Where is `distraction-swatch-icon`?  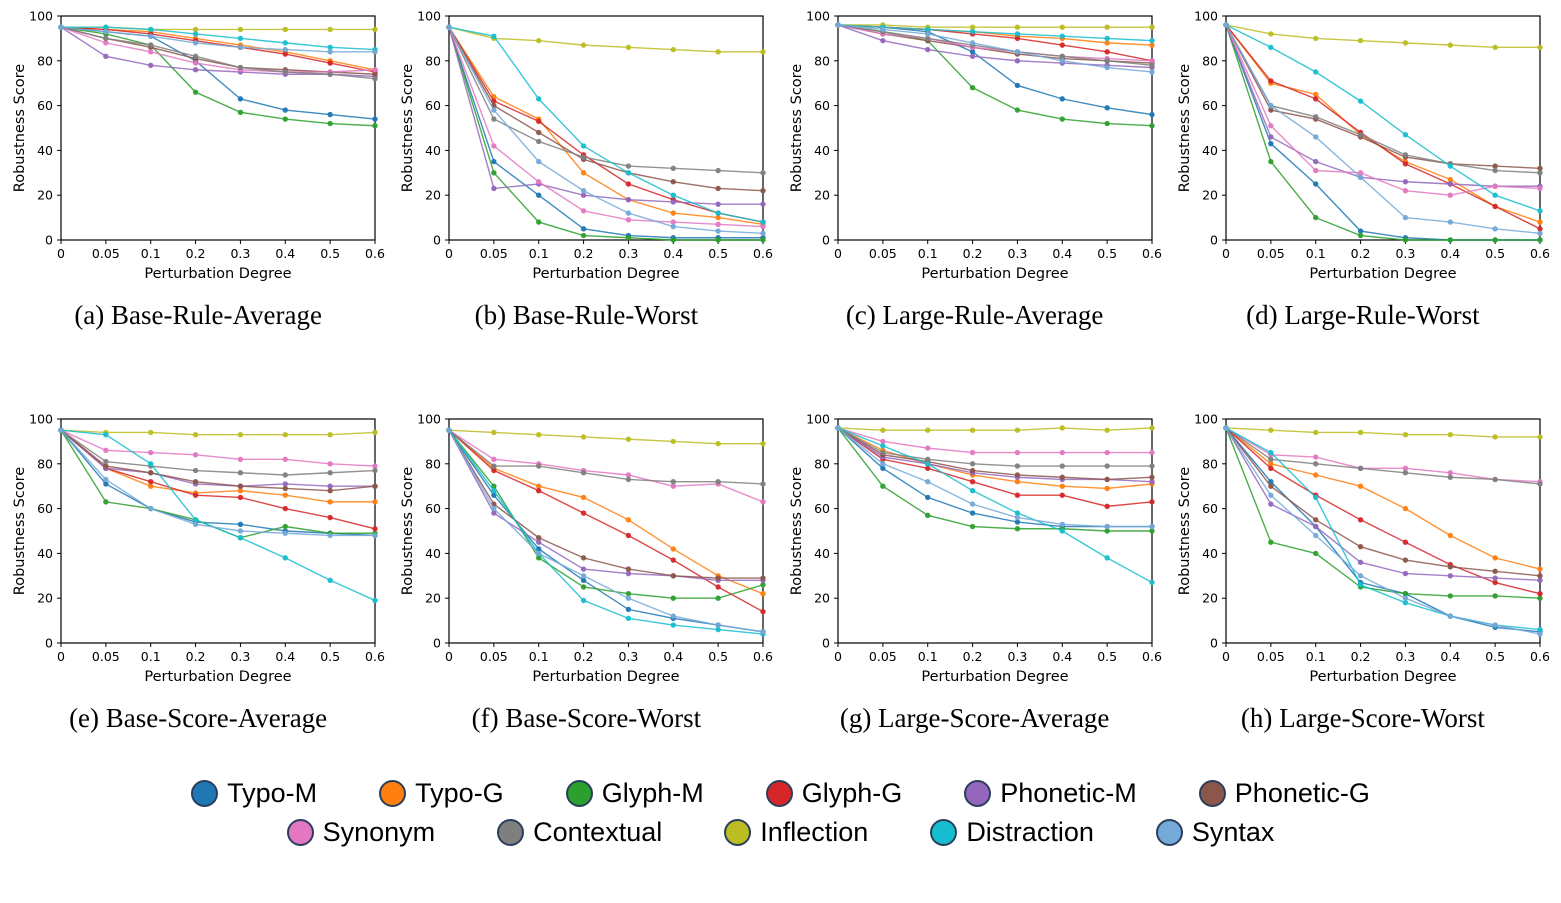 distraction-swatch-icon is located at coordinates (944, 832).